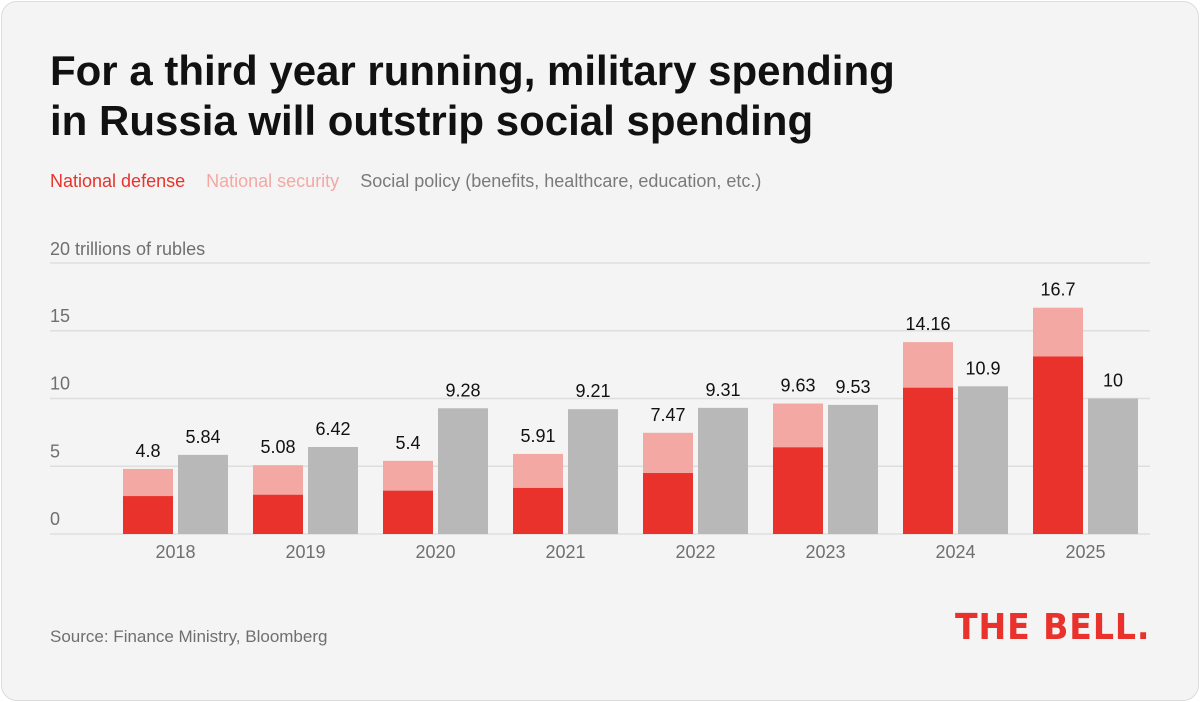  What do you see at coordinates (927, 324) in the screenshot?
I see `data-label-military-2024: 14.16` at bounding box center [927, 324].